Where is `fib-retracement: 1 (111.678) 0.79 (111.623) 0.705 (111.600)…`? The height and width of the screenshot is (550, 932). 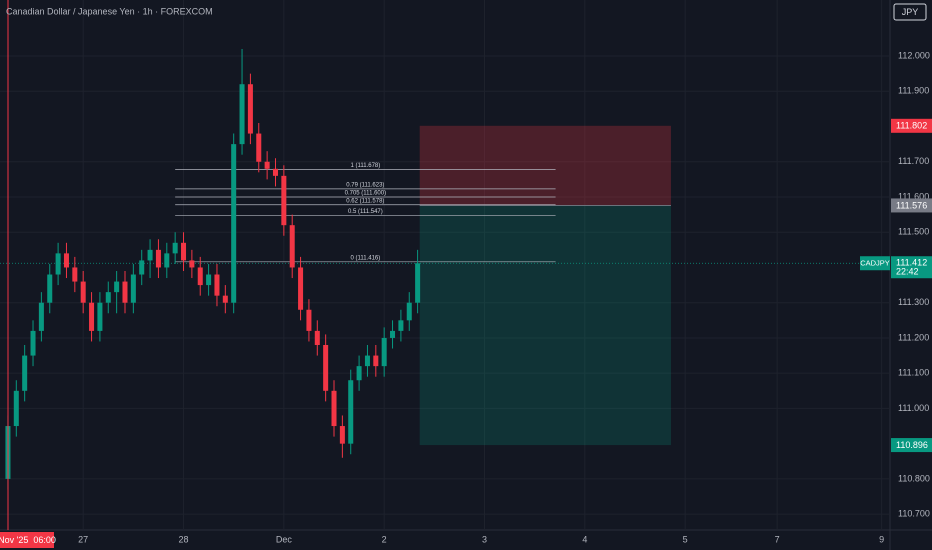 fib-retracement: 1 (111.678) 0.79 (111.623) 0.705 (111.600)… is located at coordinates (365, 213).